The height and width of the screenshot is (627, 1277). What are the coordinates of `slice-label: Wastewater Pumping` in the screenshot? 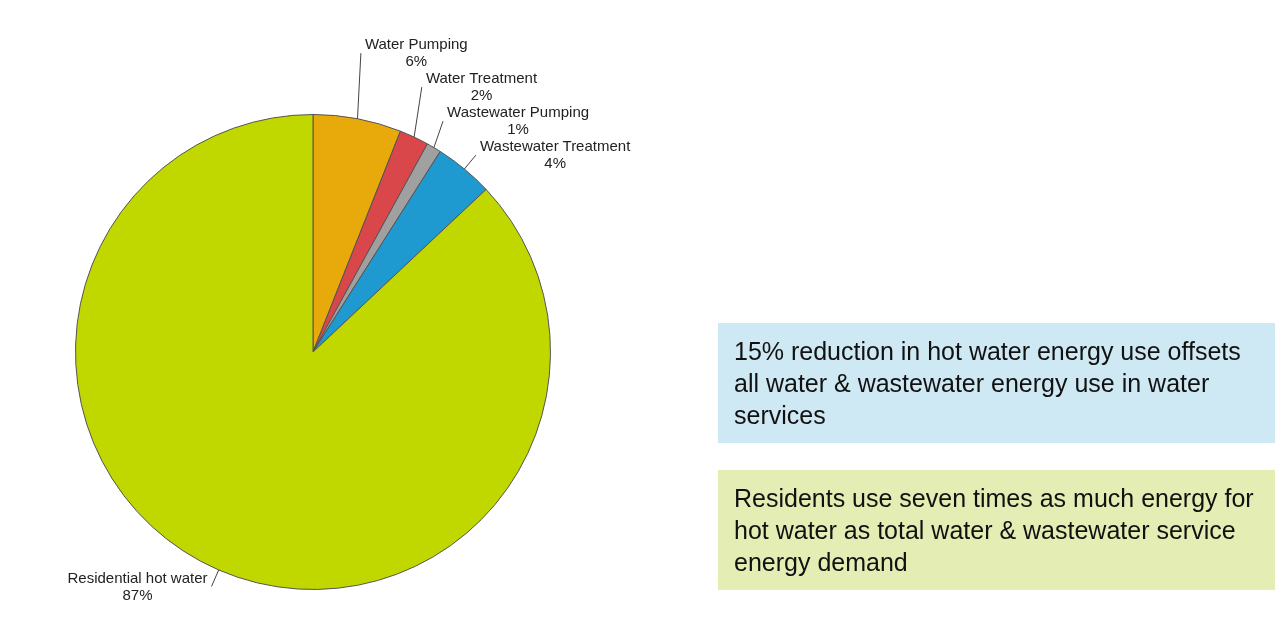 It's located at (518, 112).